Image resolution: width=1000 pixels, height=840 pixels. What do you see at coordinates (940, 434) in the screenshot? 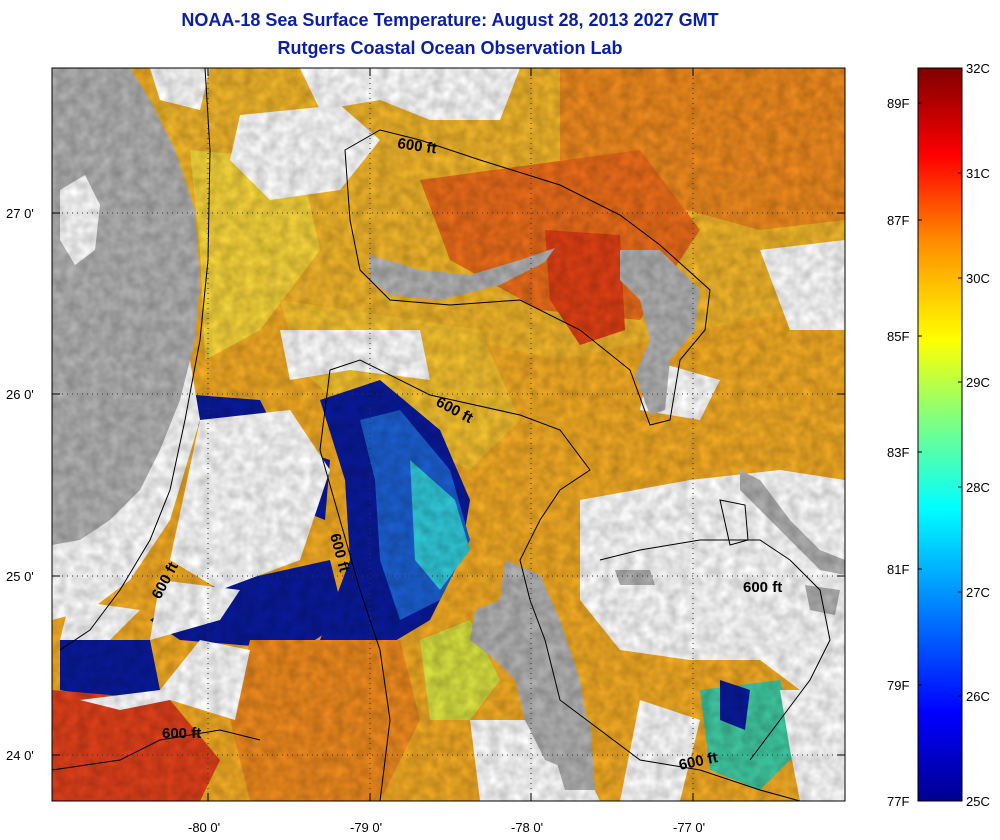
I see `colorbar` at bounding box center [940, 434].